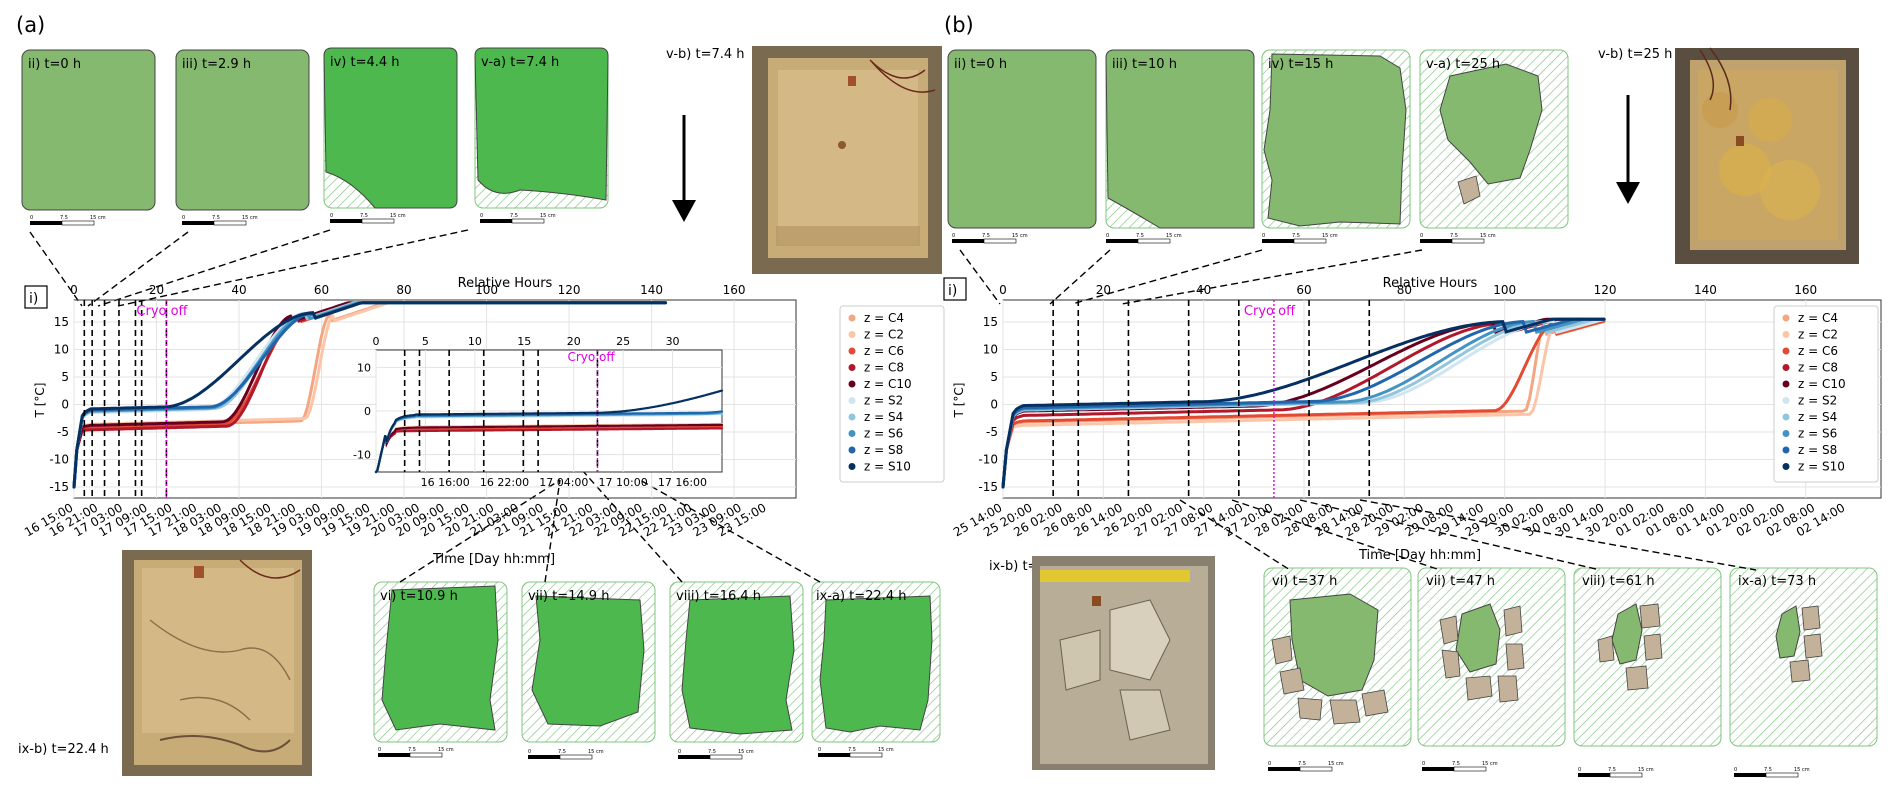 Image resolution: width=1892 pixels, height=797 pixels. I want to click on date-tick-label: 16 16:00, so click(445, 482).